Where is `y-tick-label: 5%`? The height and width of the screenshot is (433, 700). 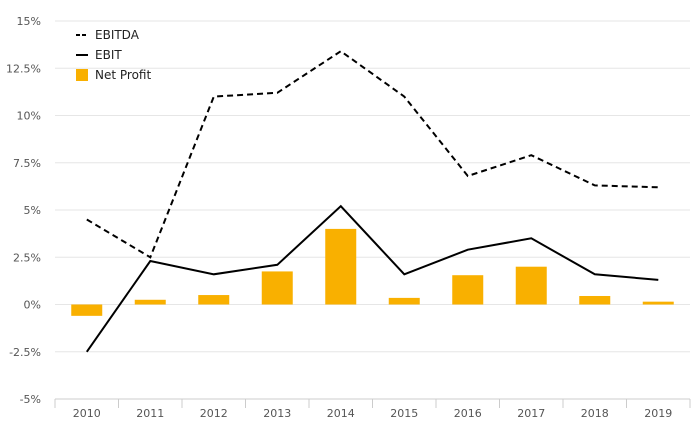
y-tick-label: 5% is located at coordinates (32, 210).